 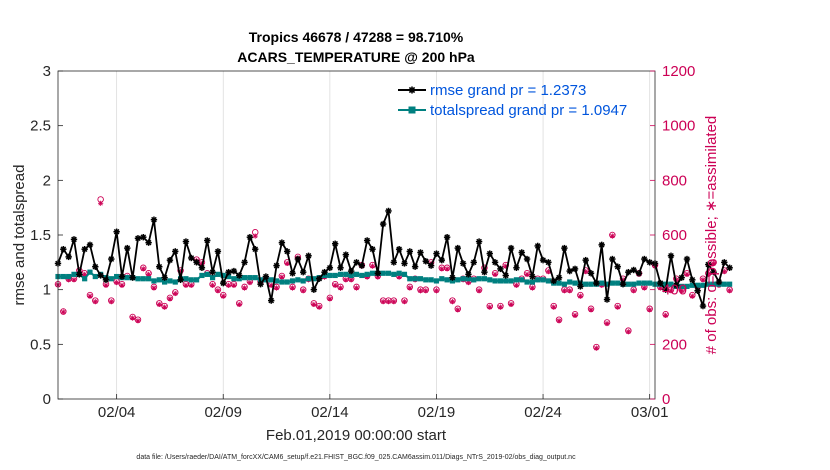 I want to click on y2-tick-label: 600, so click(x=674, y=235).